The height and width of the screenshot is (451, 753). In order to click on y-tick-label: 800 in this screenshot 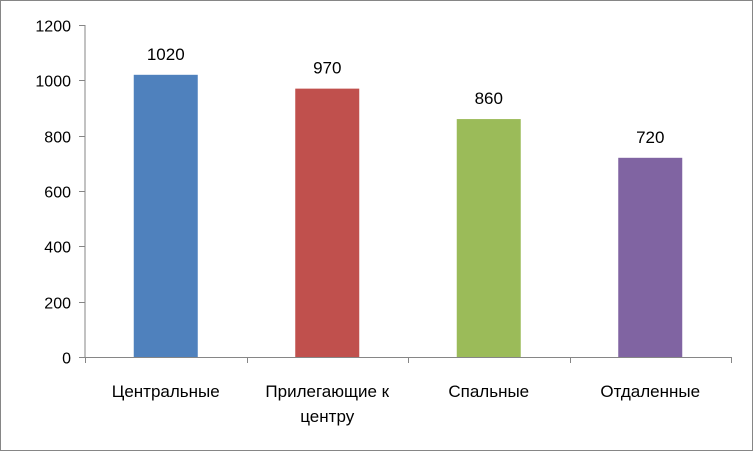, I will do `click(57, 138)`.